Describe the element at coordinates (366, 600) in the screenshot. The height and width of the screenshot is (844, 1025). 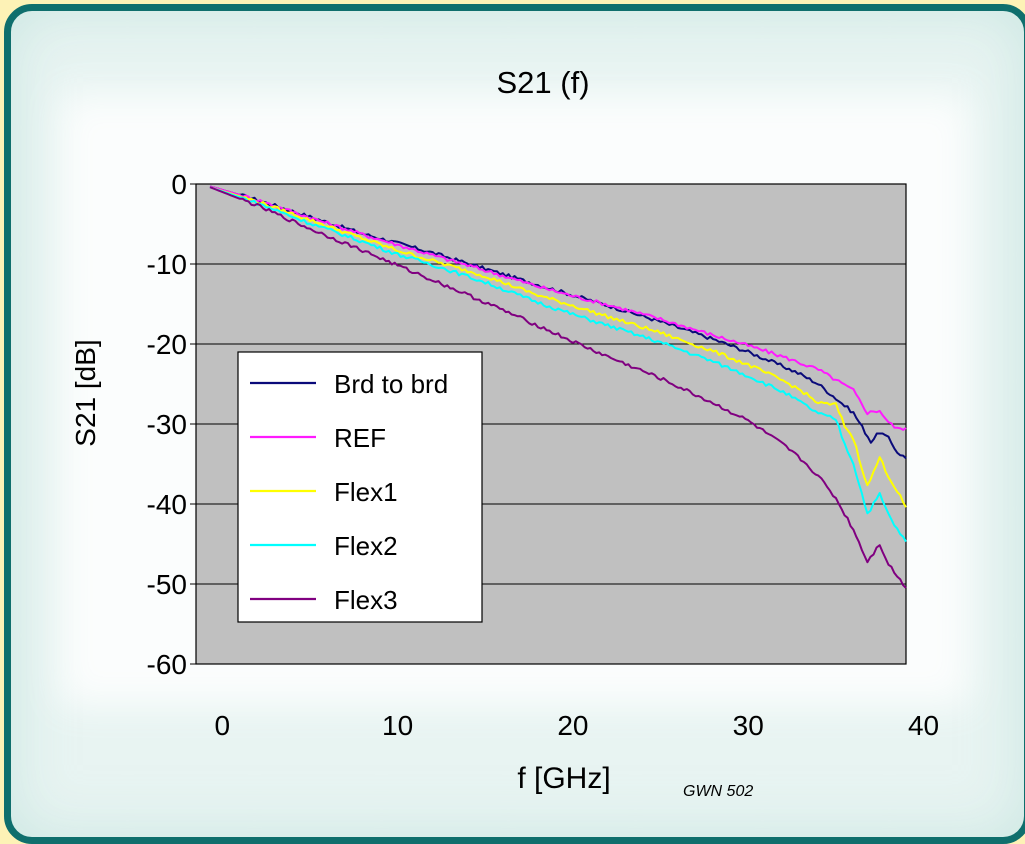
I see `legend-label-4: Flex3` at that location.